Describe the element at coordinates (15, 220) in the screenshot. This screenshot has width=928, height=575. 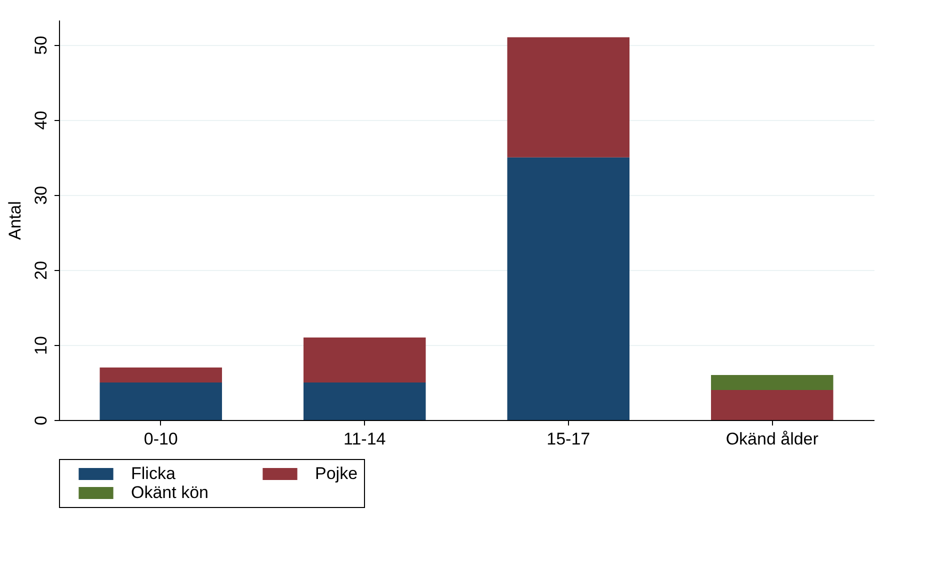
I see `y-axis-title: Antal` at that location.